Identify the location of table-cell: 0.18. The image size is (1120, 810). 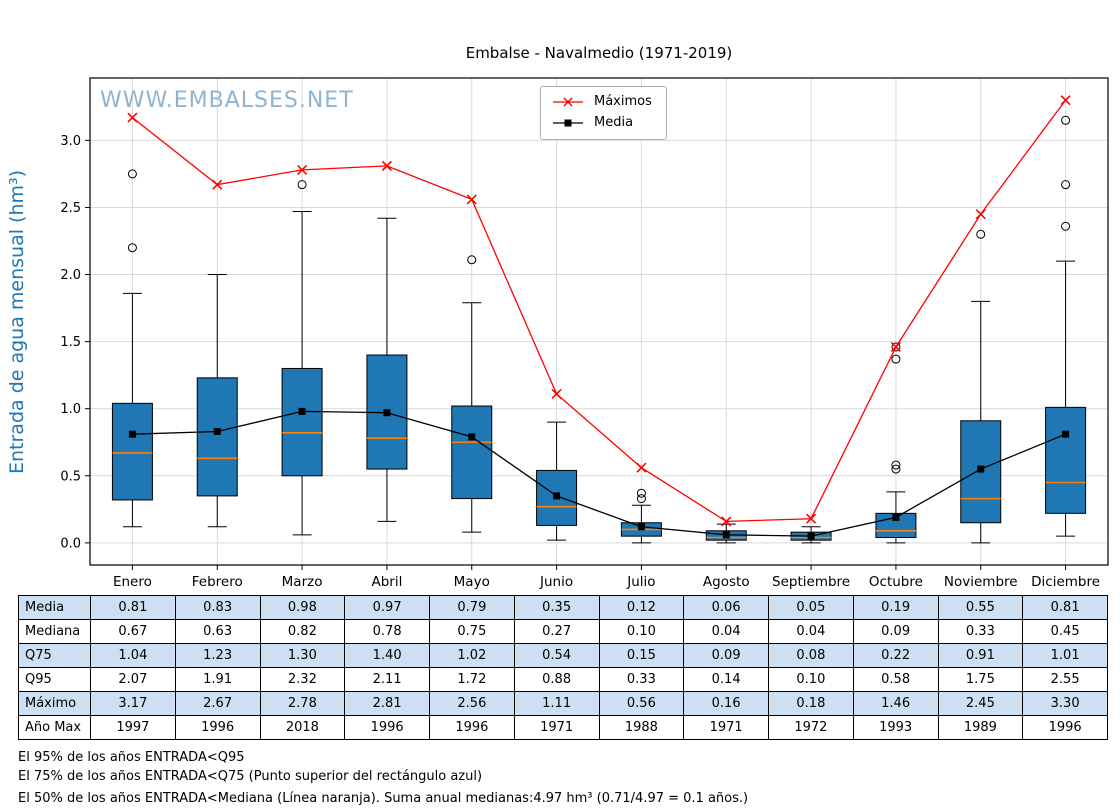
(811, 703).